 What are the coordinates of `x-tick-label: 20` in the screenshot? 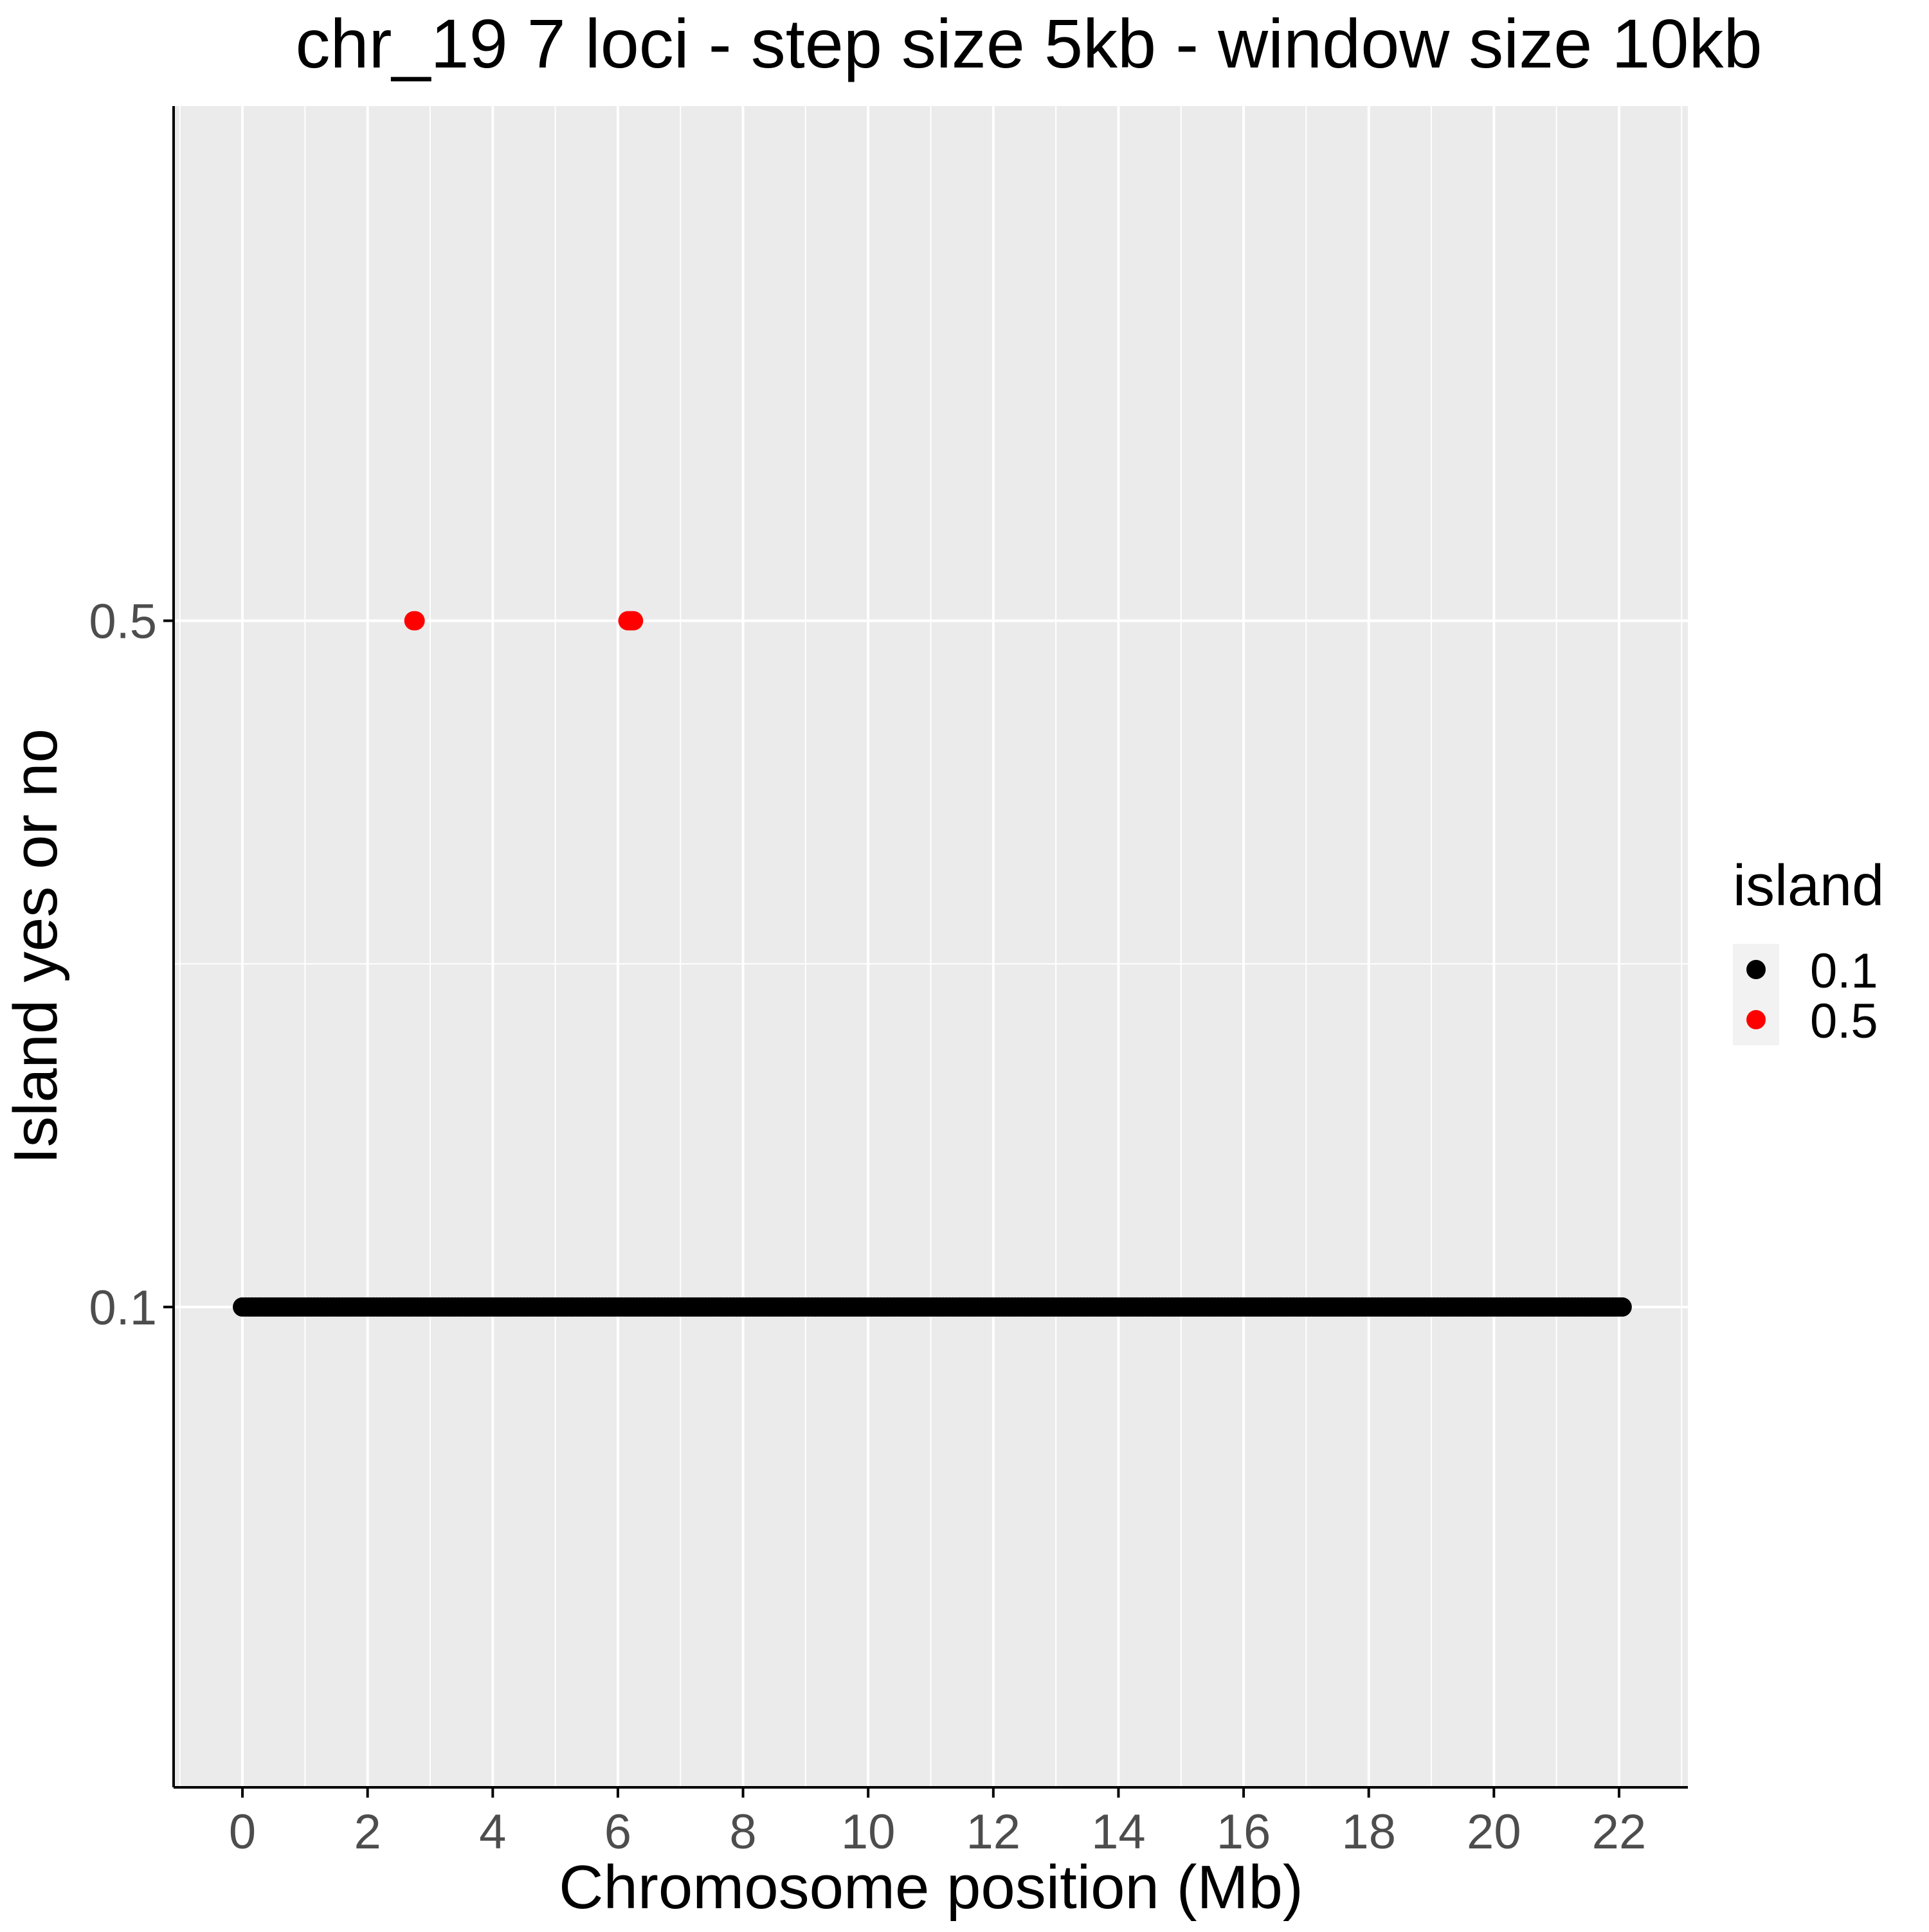 It's located at (1494, 1832).